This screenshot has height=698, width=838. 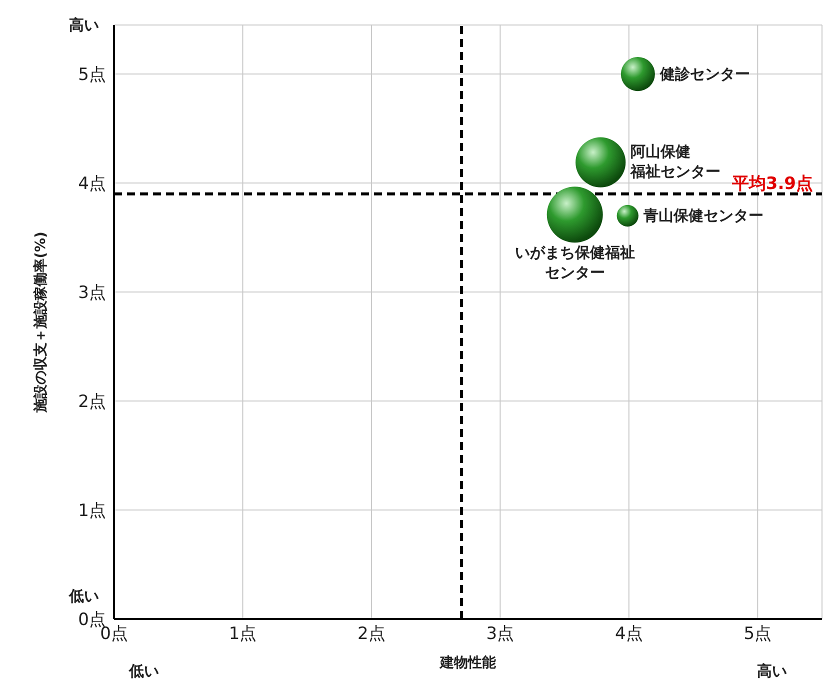 I want to click on x-tick-label: 2点, so click(x=372, y=634).